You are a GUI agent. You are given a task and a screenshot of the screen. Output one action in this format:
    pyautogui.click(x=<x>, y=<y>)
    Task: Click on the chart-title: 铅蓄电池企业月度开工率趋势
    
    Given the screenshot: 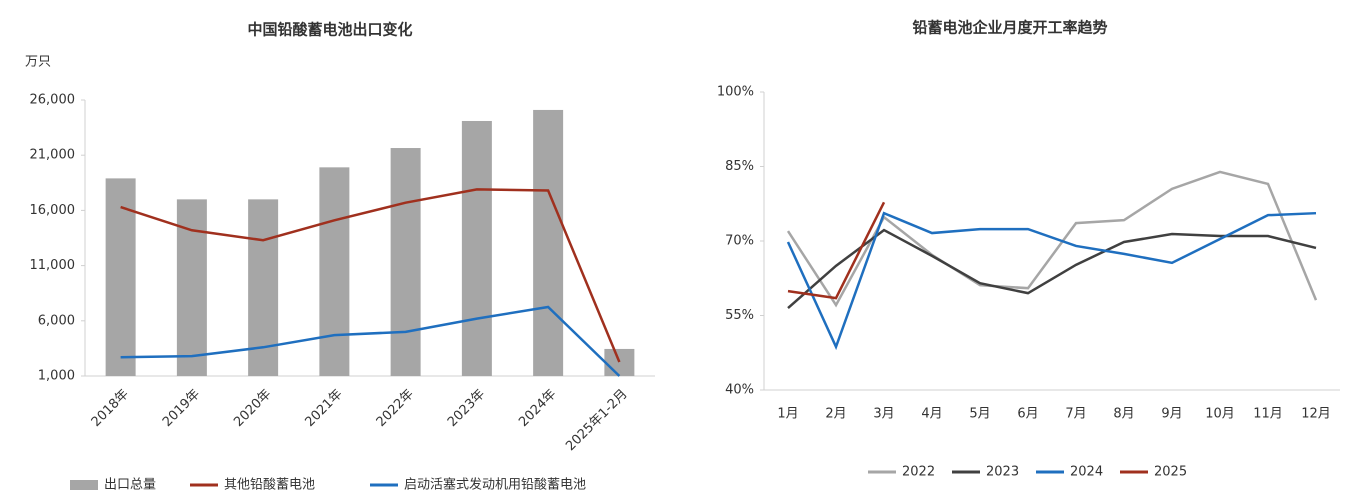 What is the action you would take?
    pyautogui.click(x=1009, y=28)
    